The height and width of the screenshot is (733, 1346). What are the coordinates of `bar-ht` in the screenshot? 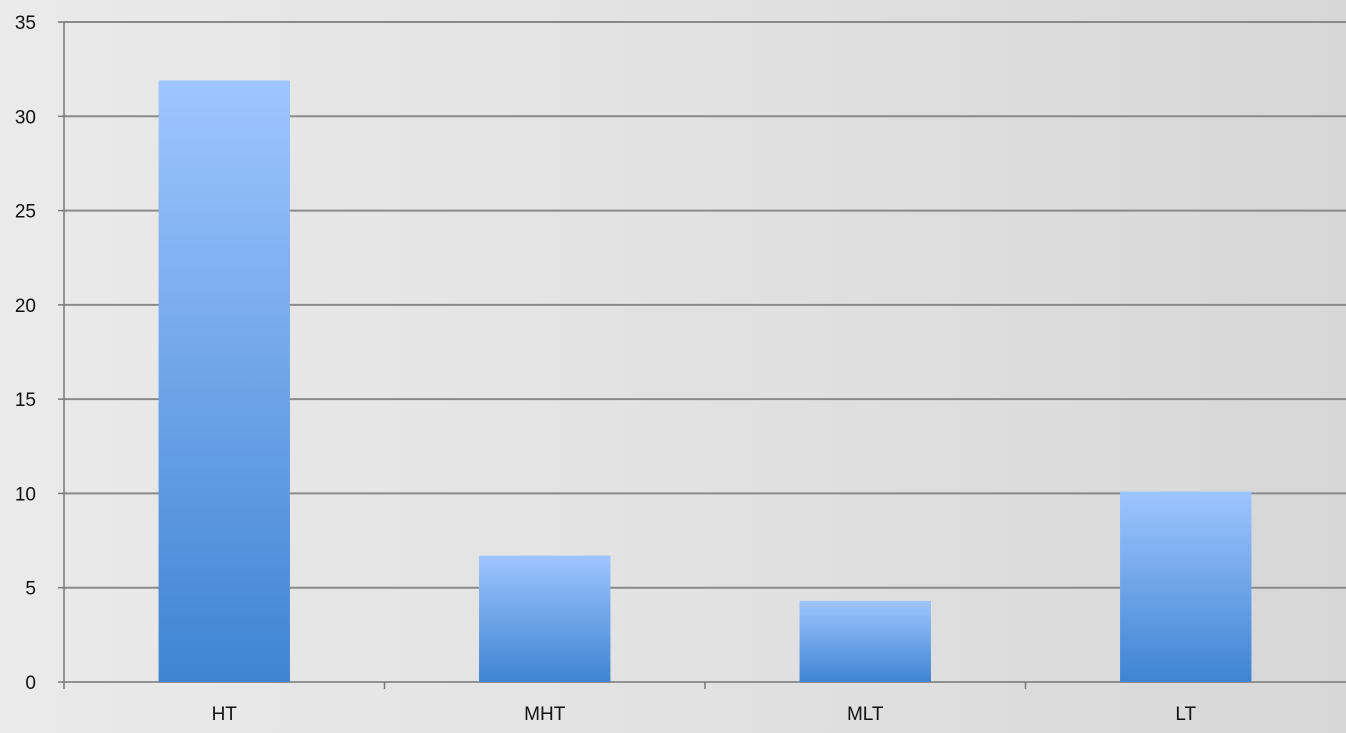 It's located at (224, 381).